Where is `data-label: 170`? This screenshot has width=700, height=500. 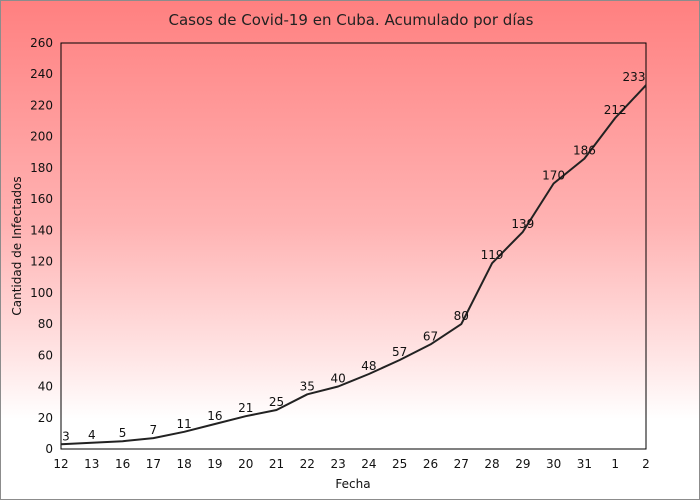
data-label: 170 is located at coordinates (553, 176).